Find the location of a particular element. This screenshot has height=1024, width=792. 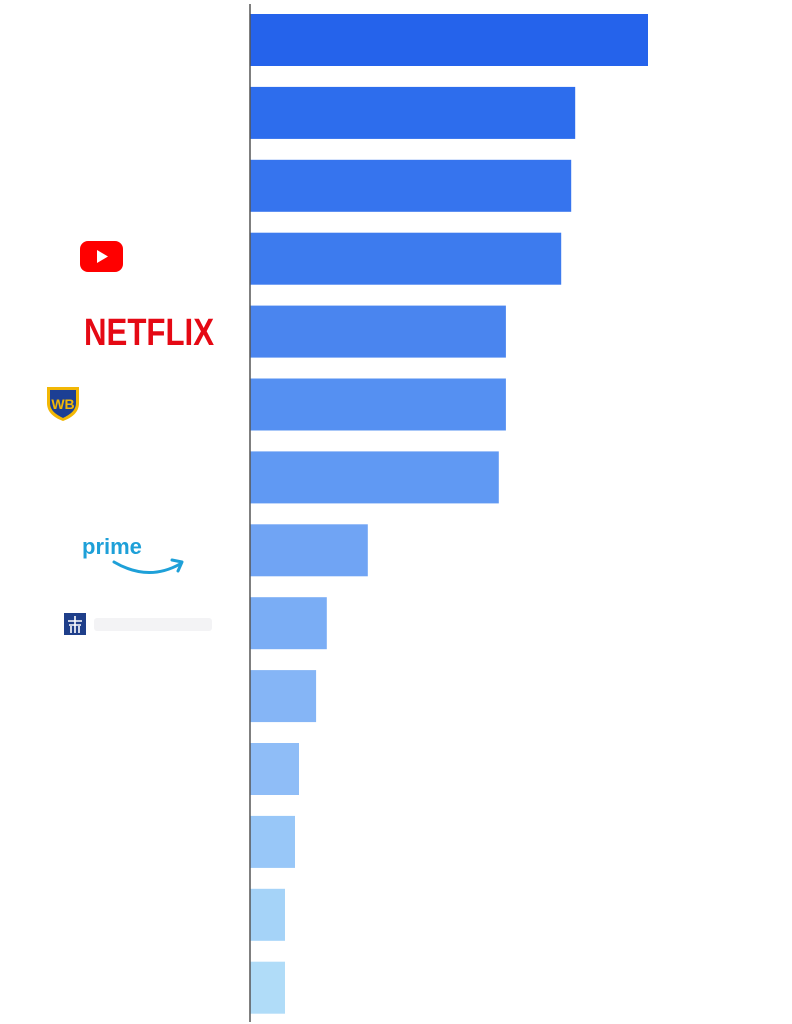

youtube-logo is located at coordinates (101, 256).